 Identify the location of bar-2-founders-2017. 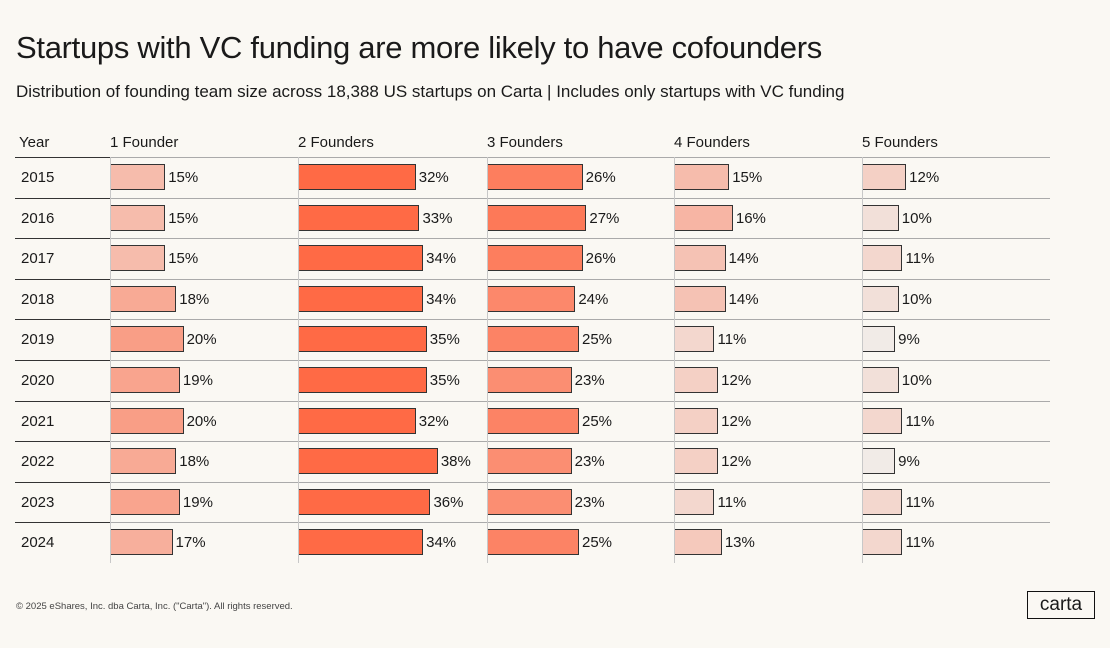
(361, 258).